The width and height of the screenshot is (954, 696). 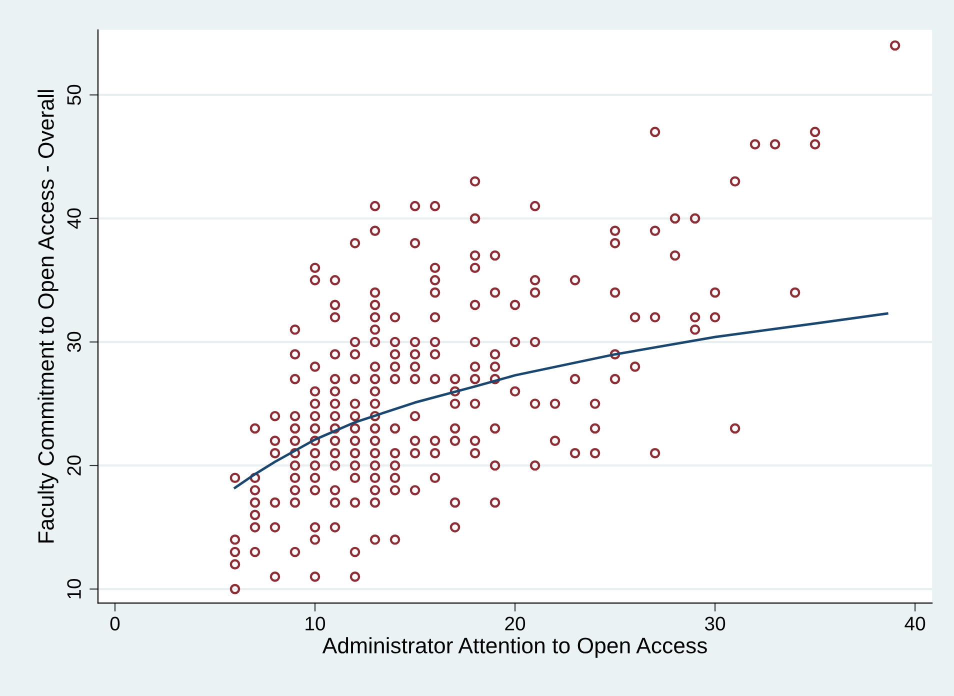 What do you see at coordinates (316, 623) in the screenshot?
I see `x-tick-label: 10` at bounding box center [316, 623].